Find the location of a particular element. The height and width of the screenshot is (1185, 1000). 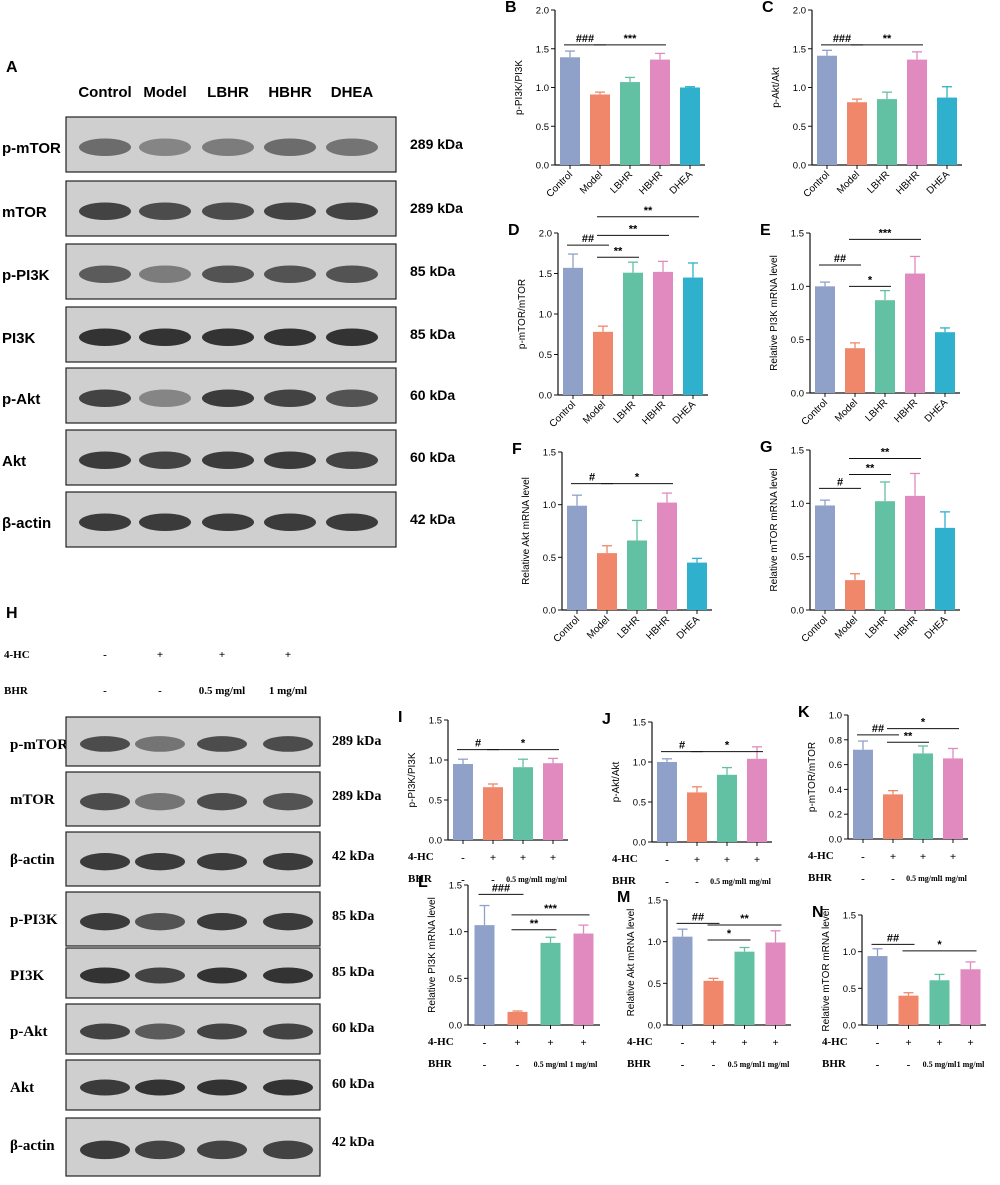

y-axis-label: Relative Akt mRNA level is located at coordinates (526, 531).